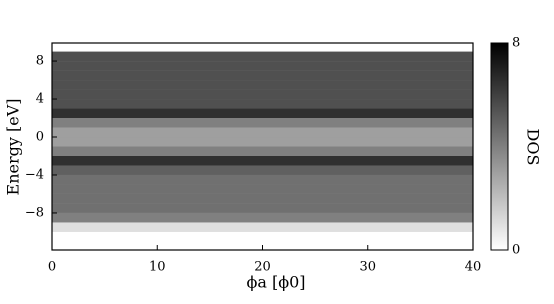  I want to click on y-tick-label: 0, so click(40, 137).